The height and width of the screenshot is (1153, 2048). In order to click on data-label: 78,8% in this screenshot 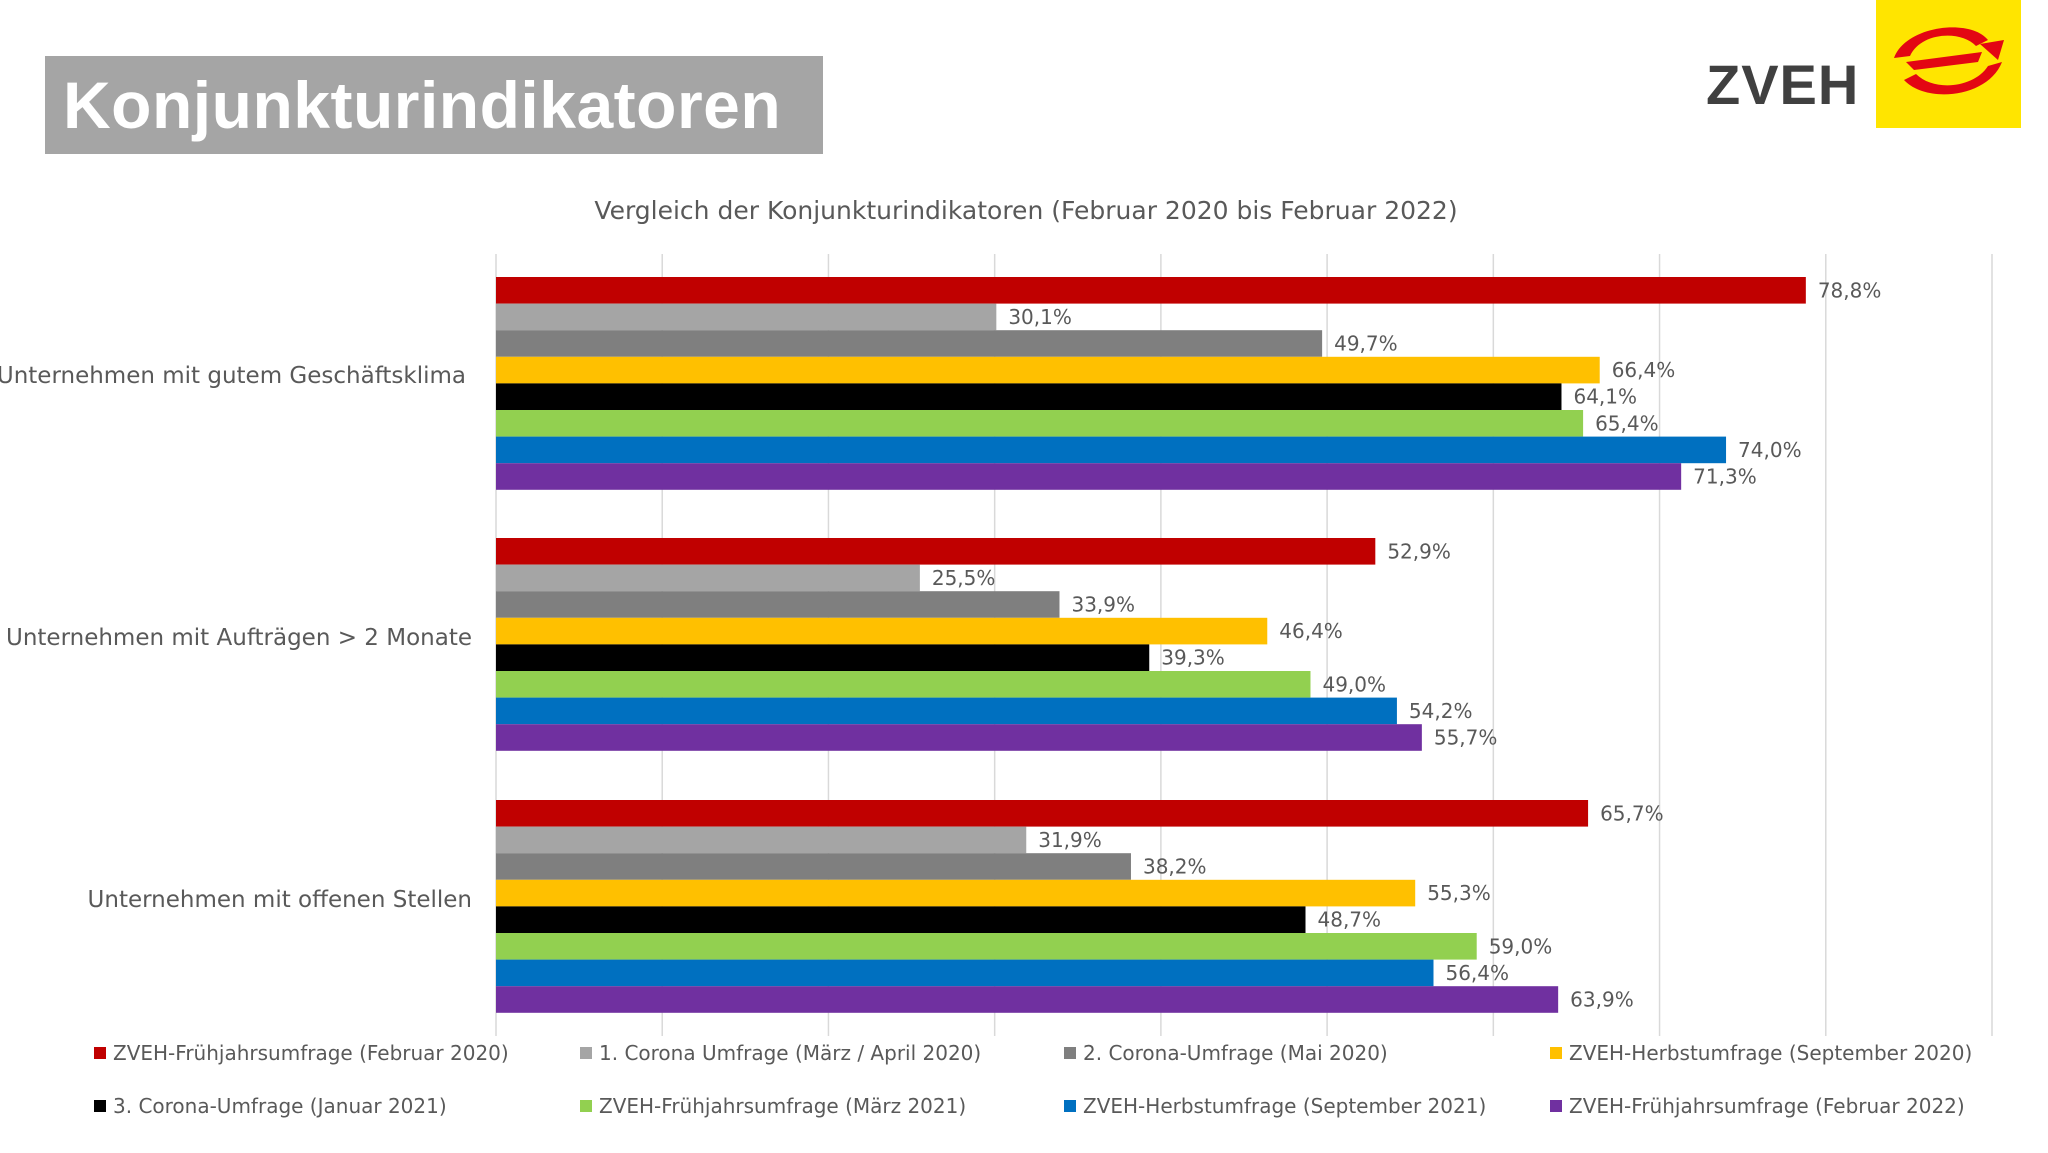, I will do `click(1850, 290)`.